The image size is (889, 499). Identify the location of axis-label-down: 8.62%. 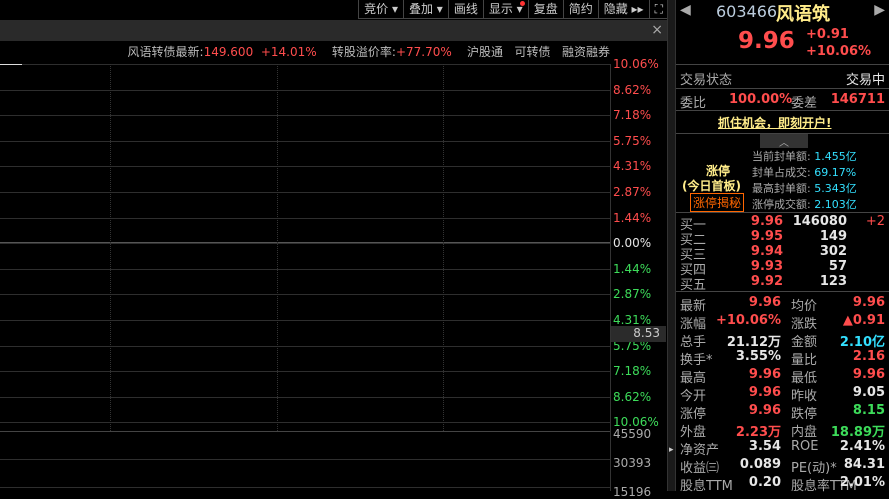
(632, 396).